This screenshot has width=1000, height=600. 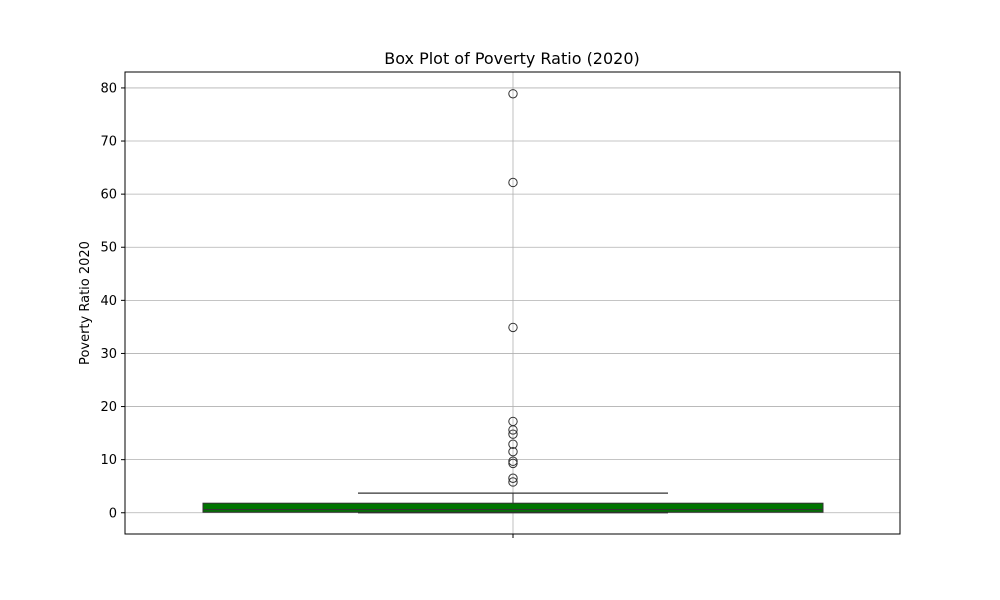 I want to click on y-tick-label: 30, so click(x=108, y=354).